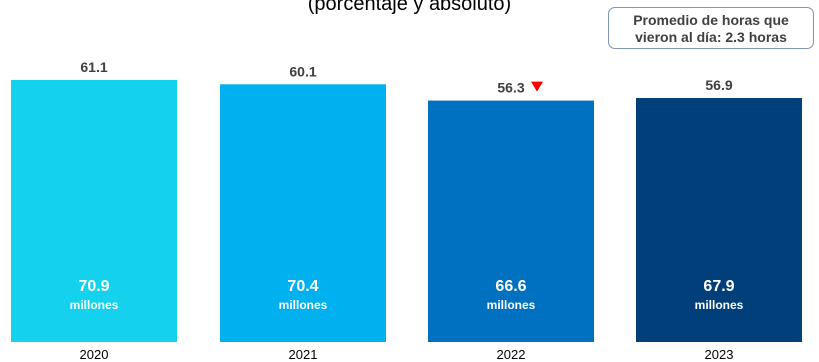 This screenshot has height=362, width=819. I want to click on x-tick-2023: 2023, so click(719, 354).